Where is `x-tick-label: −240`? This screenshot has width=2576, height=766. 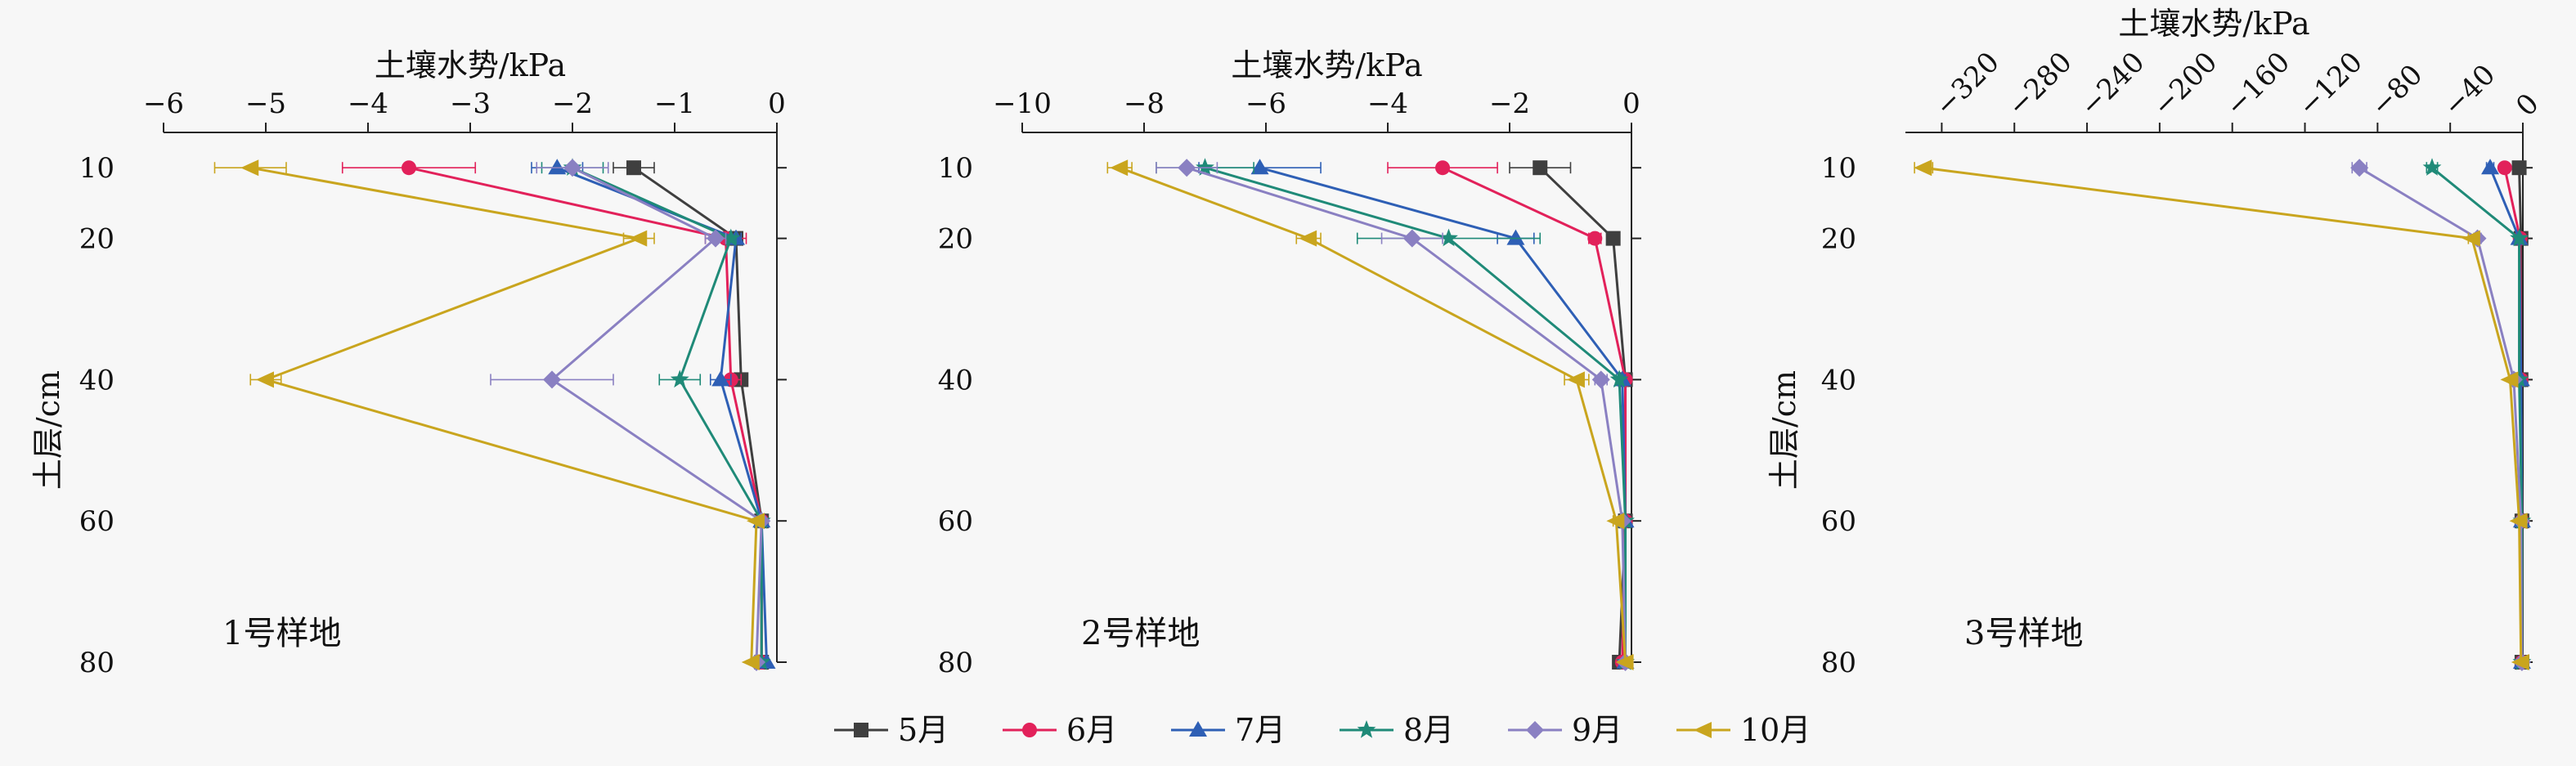 x-tick-label: −240 is located at coordinates (2112, 84).